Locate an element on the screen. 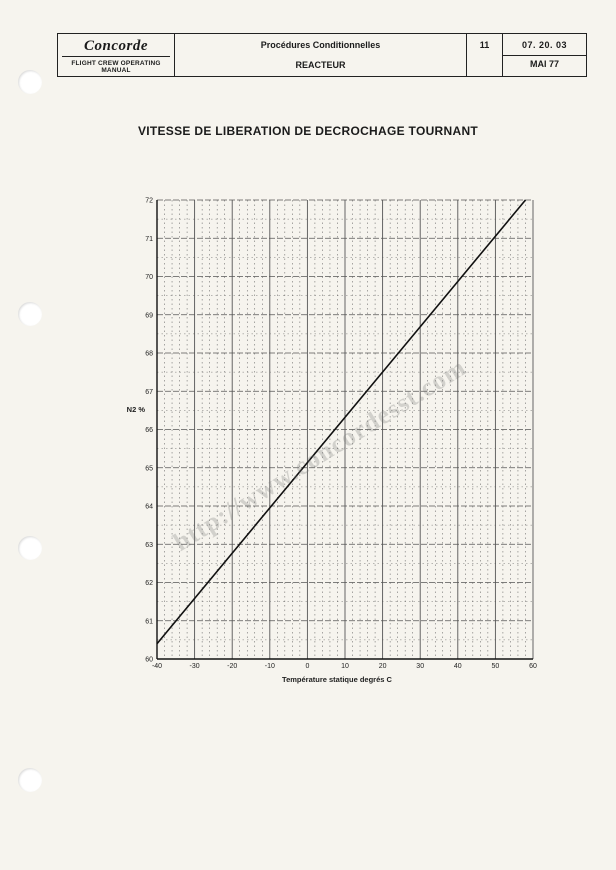 Image resolution: width=616 pixels, height=870 pixels. x-tick-label: -40 is located at coordinates (157, 666).